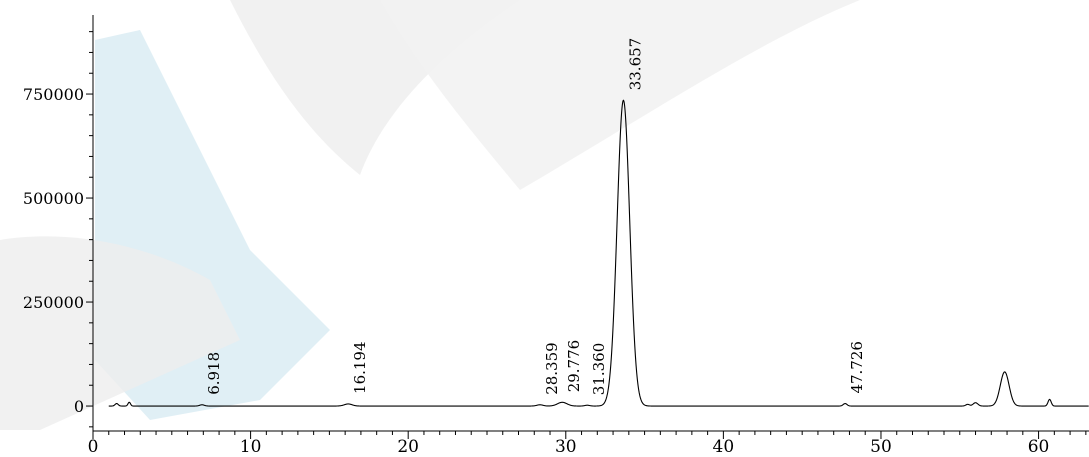 The width and height of the screenshot is (1089, 457). Describe the element at coordinates (552, 368) in the screenshot. I see `peak-label: 28.359` at that location.